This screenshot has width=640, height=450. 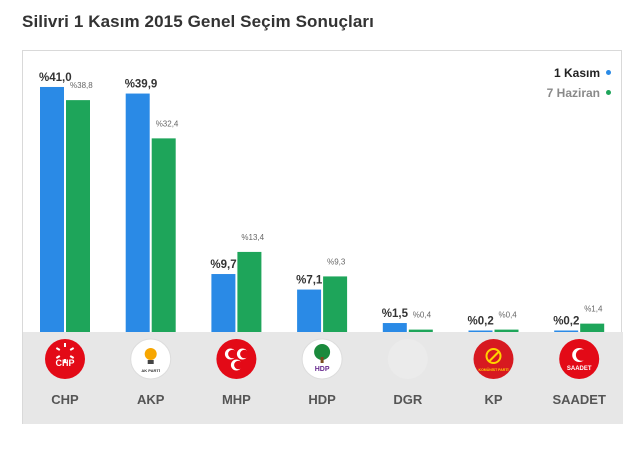 I want to click on dgr-logo-disc, so click(x=407, y=359).